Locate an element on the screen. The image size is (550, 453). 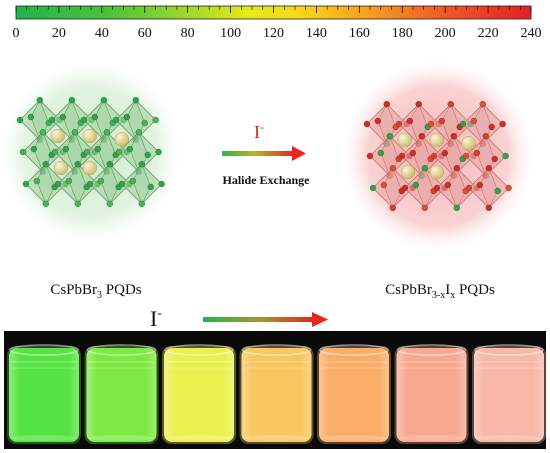
scale-tick-label: 60 is located at coordinates (145, 33).